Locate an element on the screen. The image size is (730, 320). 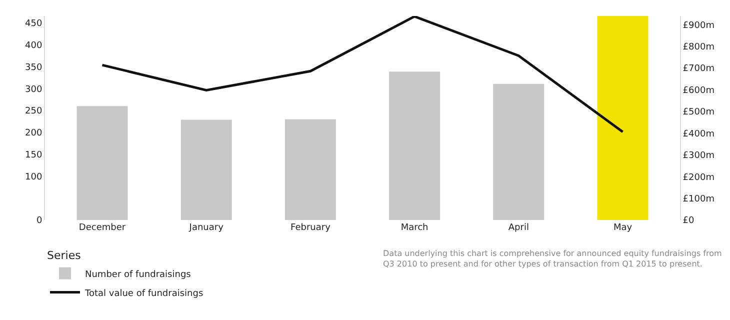
y2-tick-label: £400m is located at coordinates (698, 134).